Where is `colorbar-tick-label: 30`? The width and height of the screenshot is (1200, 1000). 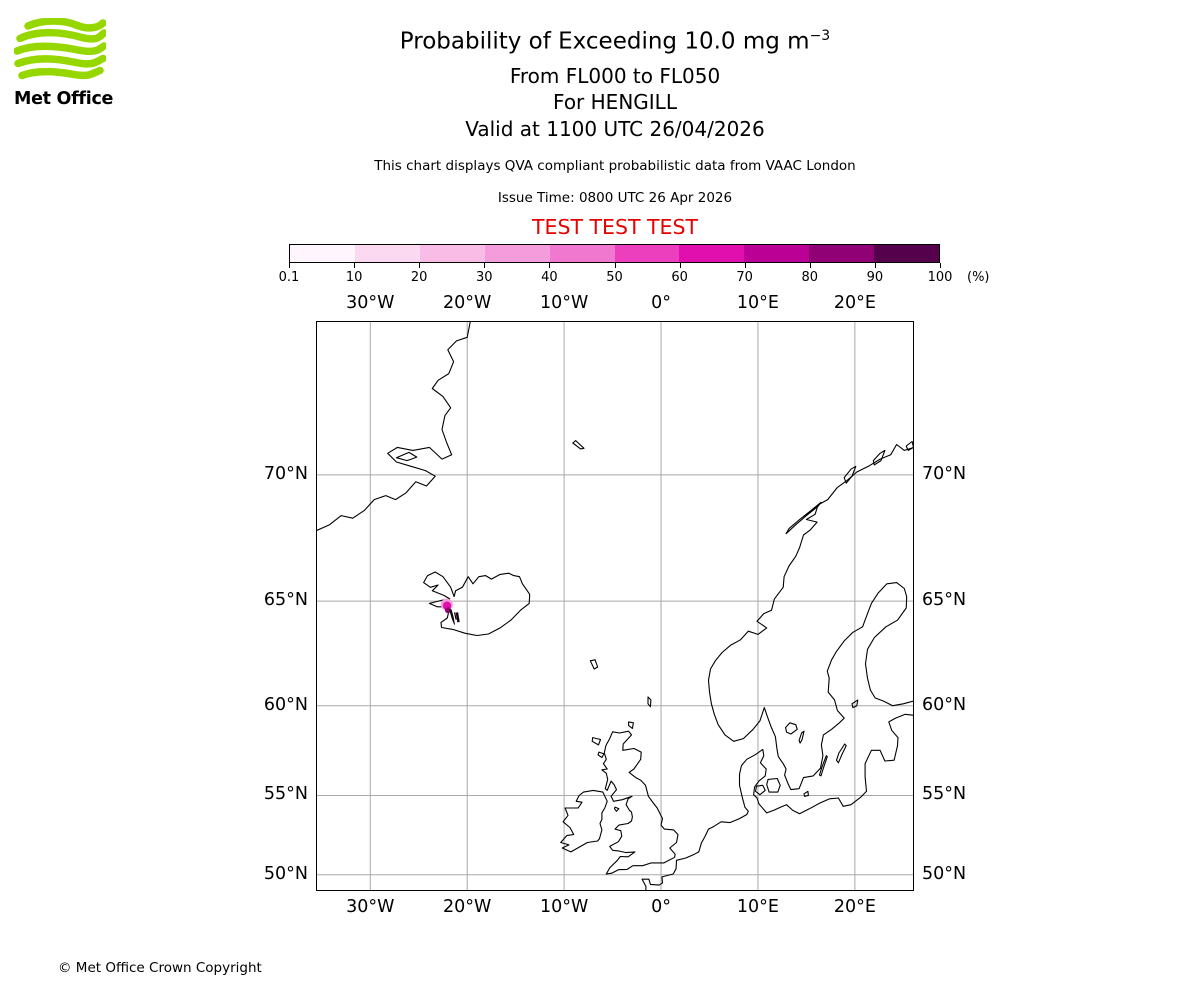 colorbar-tick-label: 30 is located at coordinates (484, 277).